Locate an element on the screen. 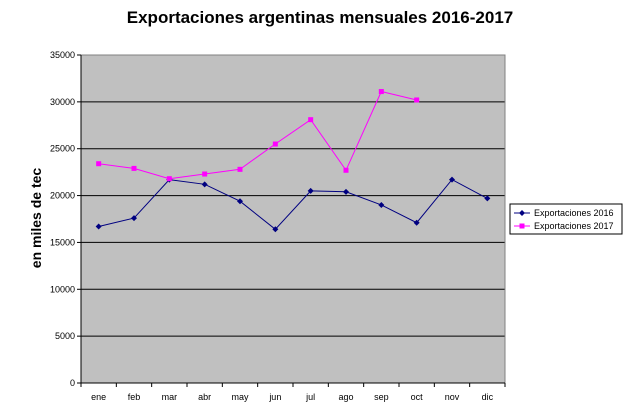 This screenshot has width=640, height=411. legend-item-1: Exportaciones 2016 is located at coordinates (564, 213).